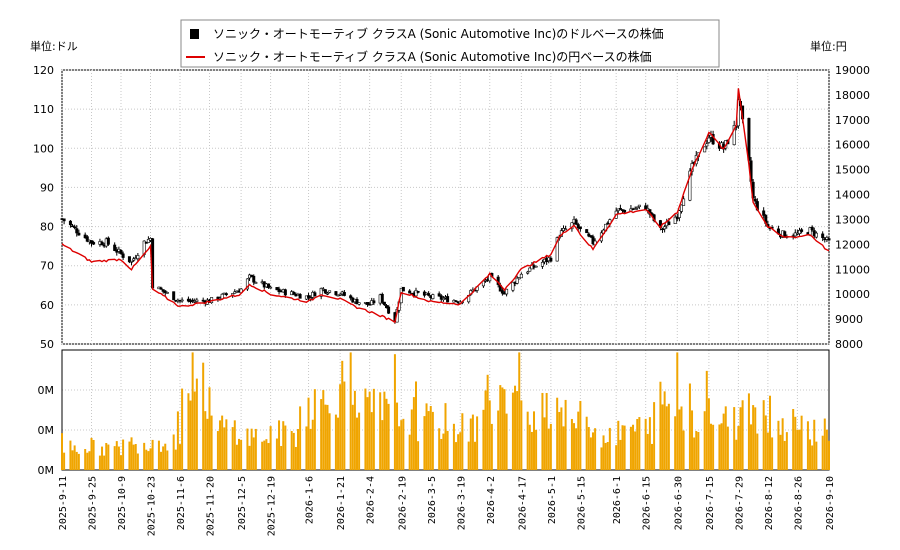 This screenshot has width=900, height=550. What do you see at coordinates (402, 503) in the screenshot?
I see `x-tick-label: 2026-2-19` at bounding box center [402, 503].